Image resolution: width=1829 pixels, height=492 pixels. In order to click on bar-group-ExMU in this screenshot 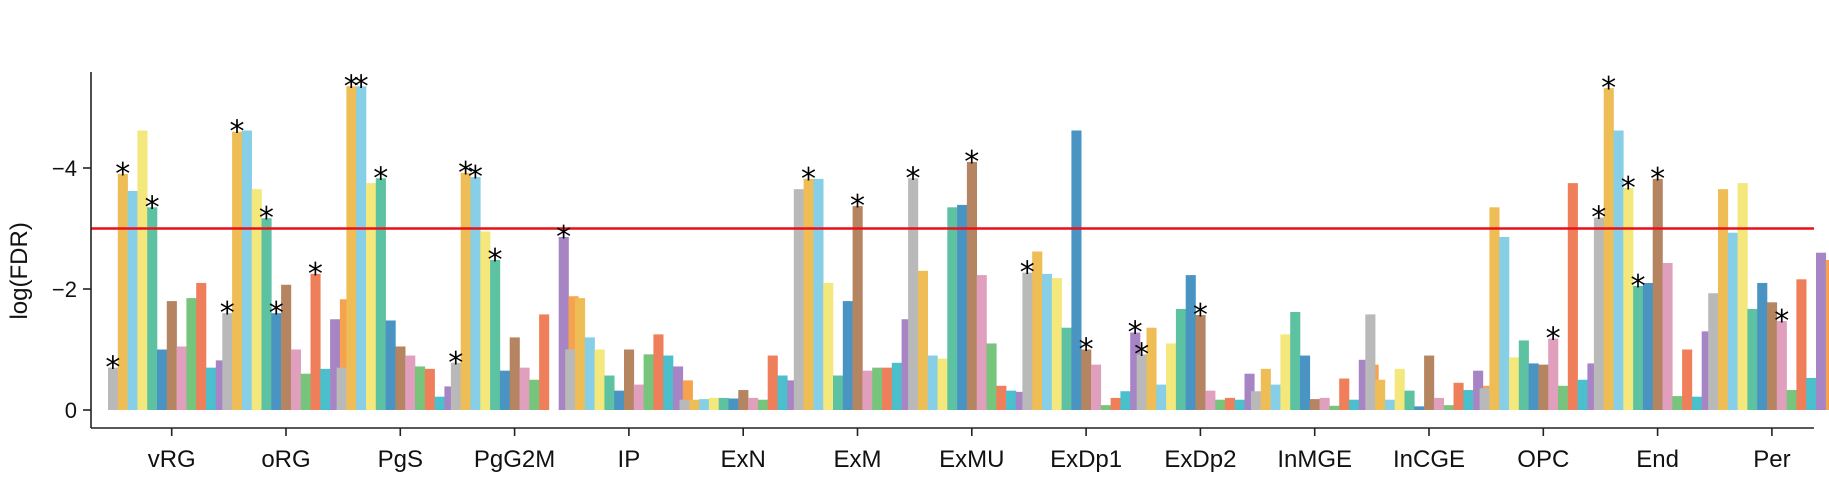, I will do `click(967, 285)`.